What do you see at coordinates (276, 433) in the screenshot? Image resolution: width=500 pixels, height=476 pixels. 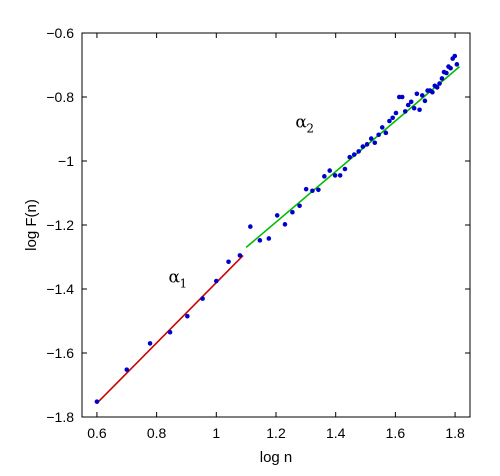 I see `x-tick-label: 1.2` at bounding box center [276, 433].